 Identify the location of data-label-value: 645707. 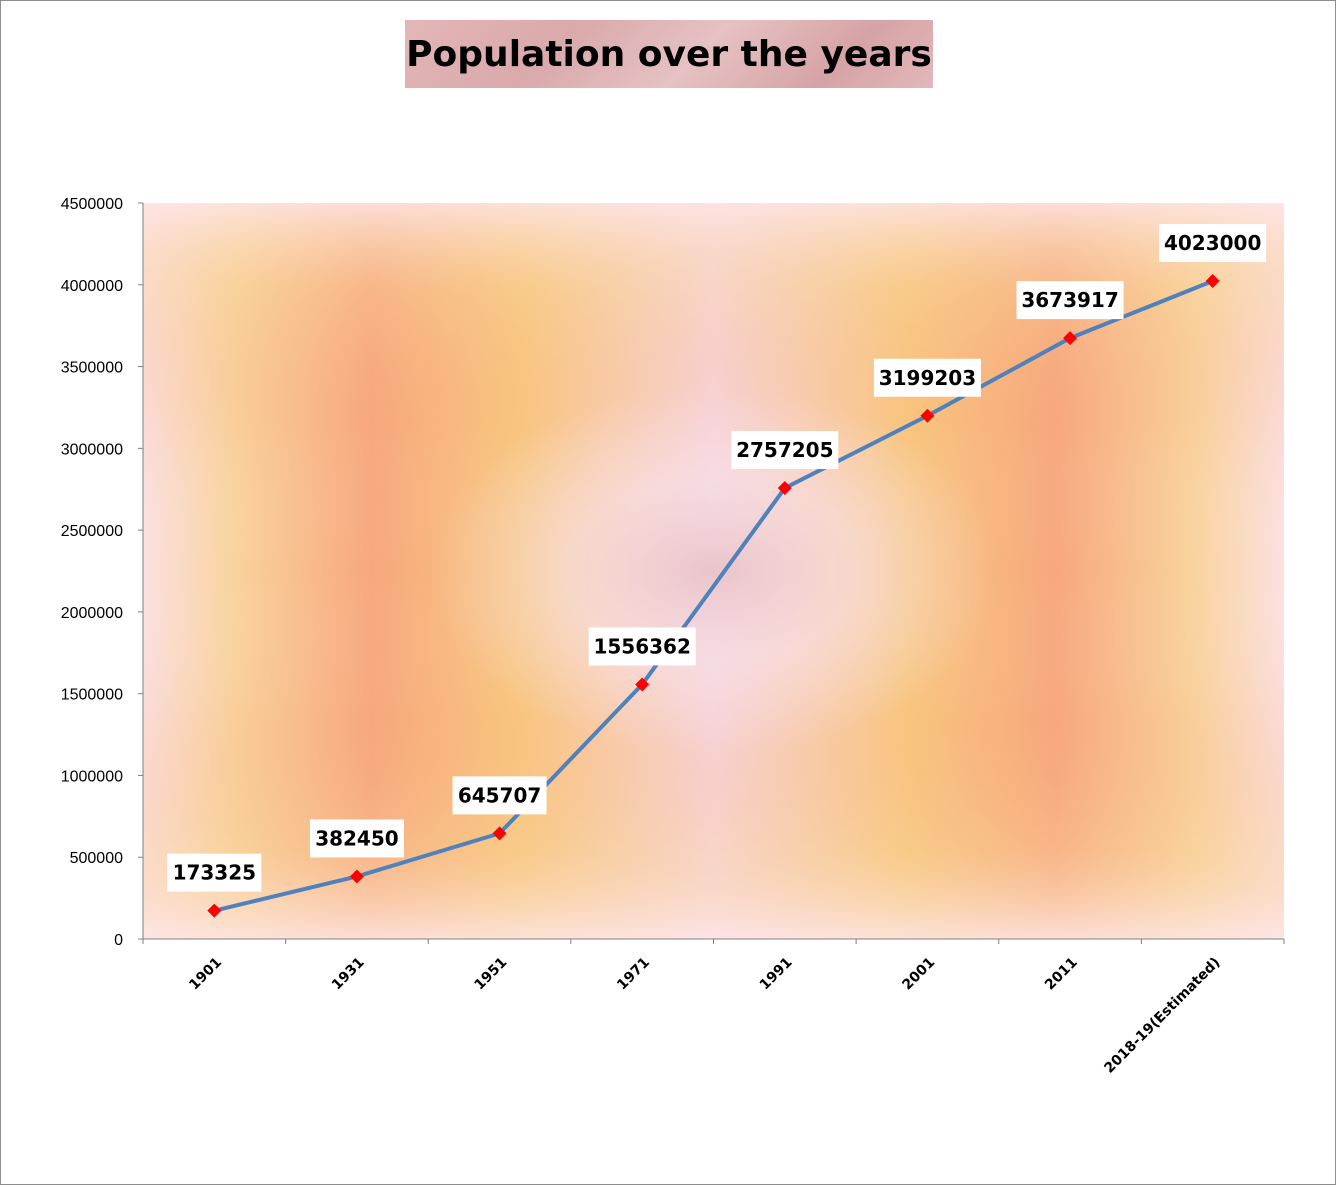
(500, 795).